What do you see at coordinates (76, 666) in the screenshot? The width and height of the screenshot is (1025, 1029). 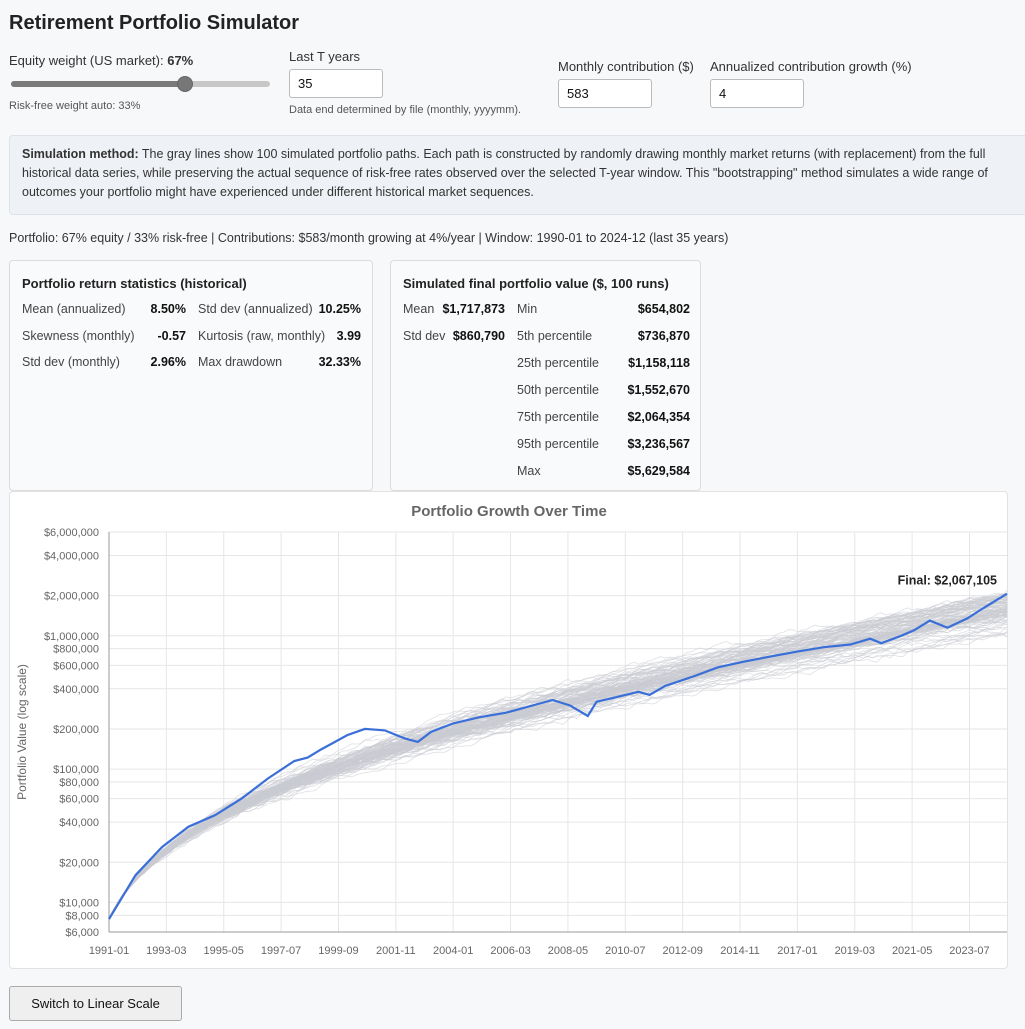 I see `y-tick-label: $600,000` at bounding box center [76, 666].